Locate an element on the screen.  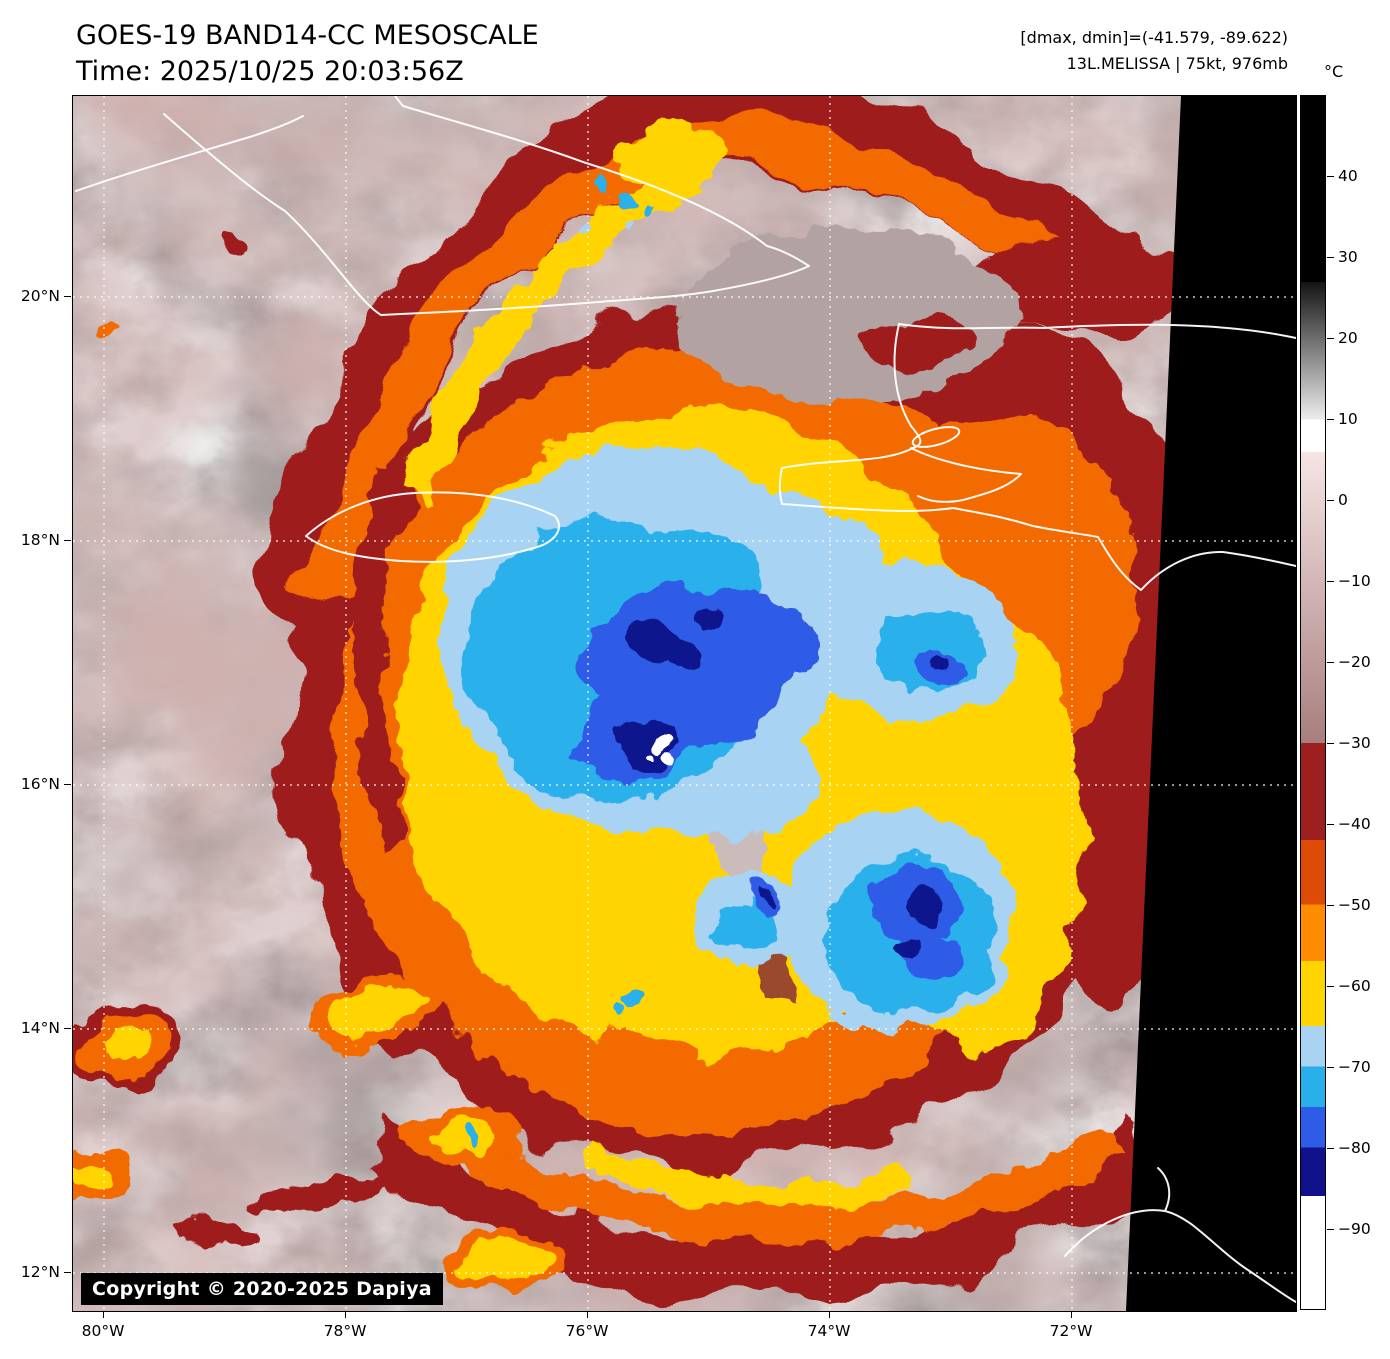
colorbar-tick-label: 10 is located at coordinates (1348, 419).